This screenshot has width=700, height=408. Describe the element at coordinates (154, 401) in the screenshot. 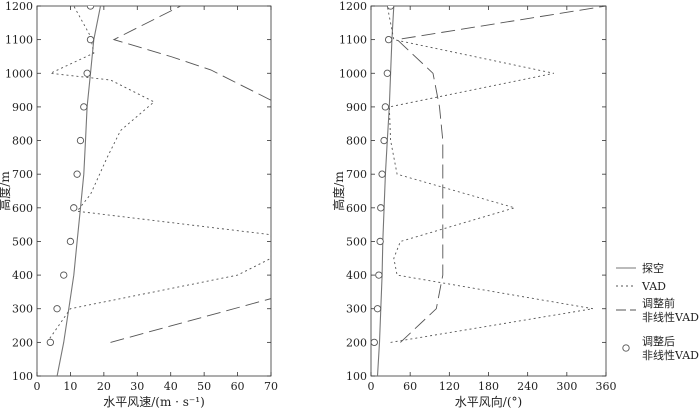

I see `x-axis-label: 水平风速/(m · s⁻¹)` at that location.